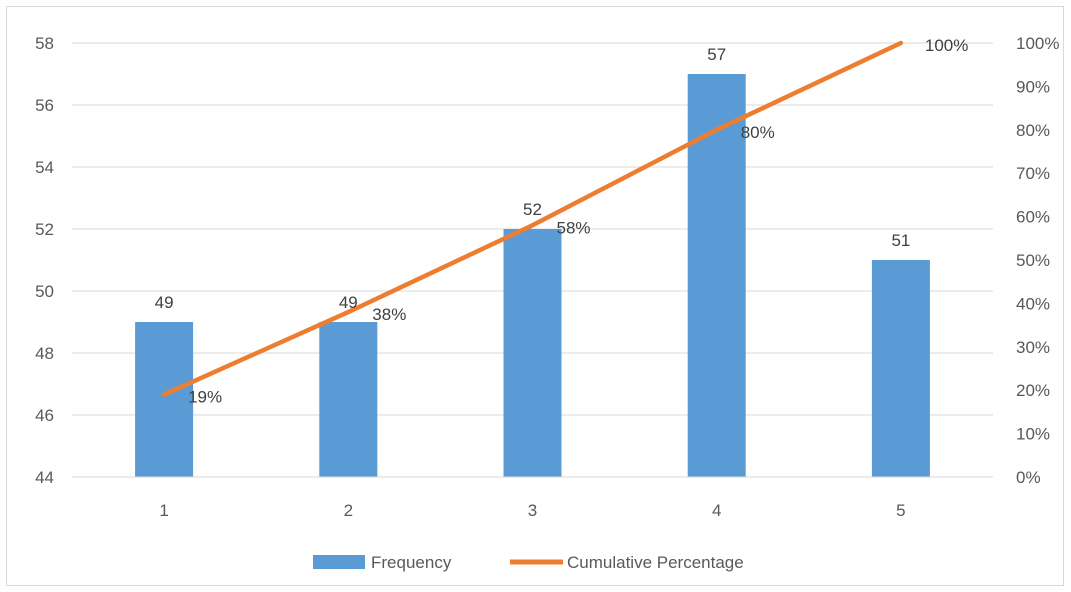 This screenshot has width=1071, height=592. Describe the element at coordinates (44, 291) in the screenshot. I see `y-tick-label: 50` at that location.